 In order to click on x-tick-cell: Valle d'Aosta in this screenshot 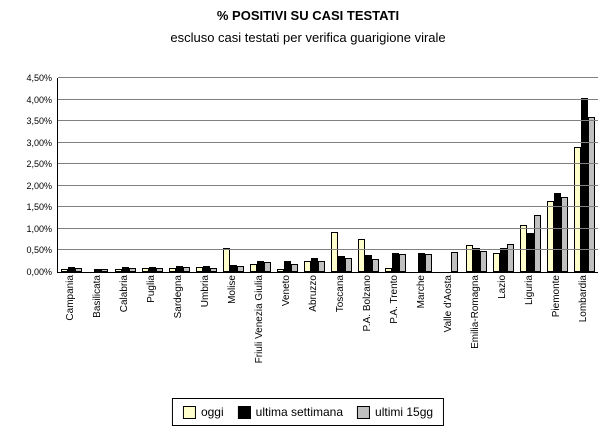, I will do `click(448, 336)`.